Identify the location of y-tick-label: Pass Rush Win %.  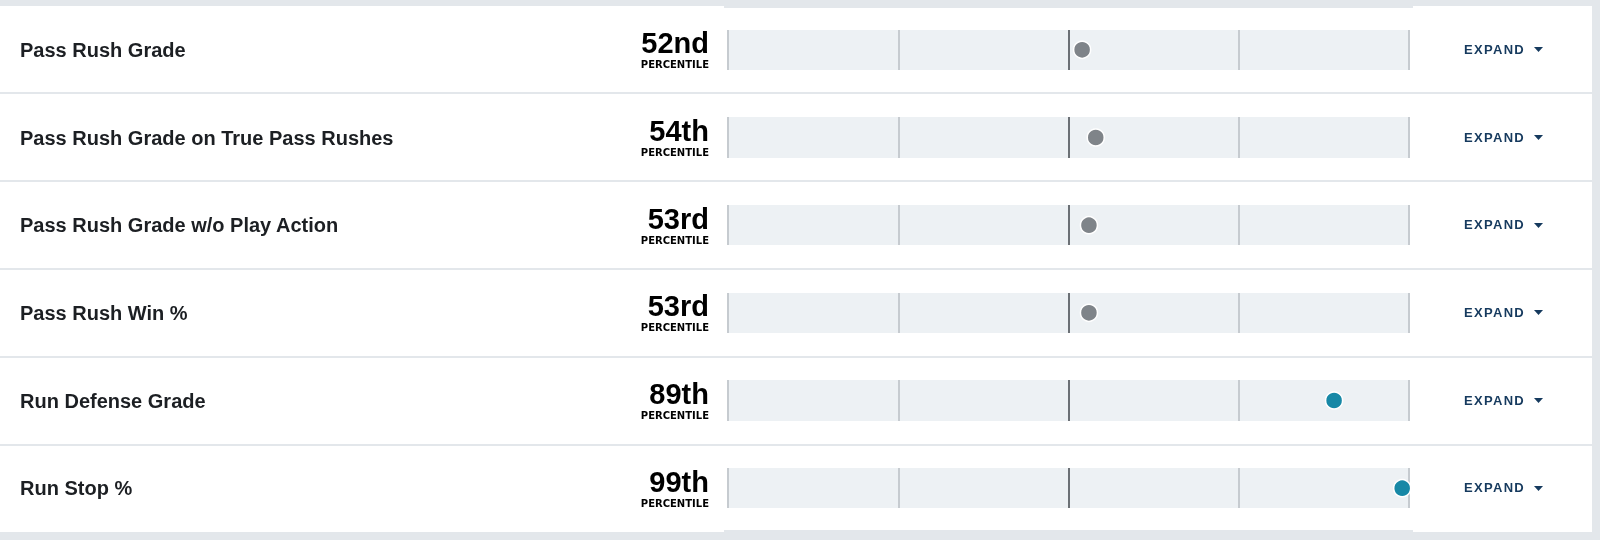
(104, 312).